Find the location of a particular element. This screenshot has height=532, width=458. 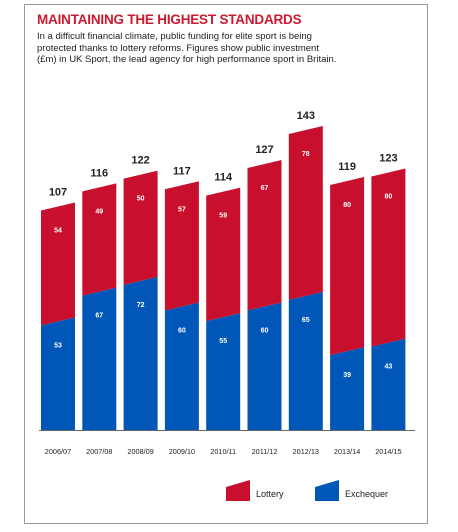

lottery-value-label: 50 is located at coordinates (141, 199).